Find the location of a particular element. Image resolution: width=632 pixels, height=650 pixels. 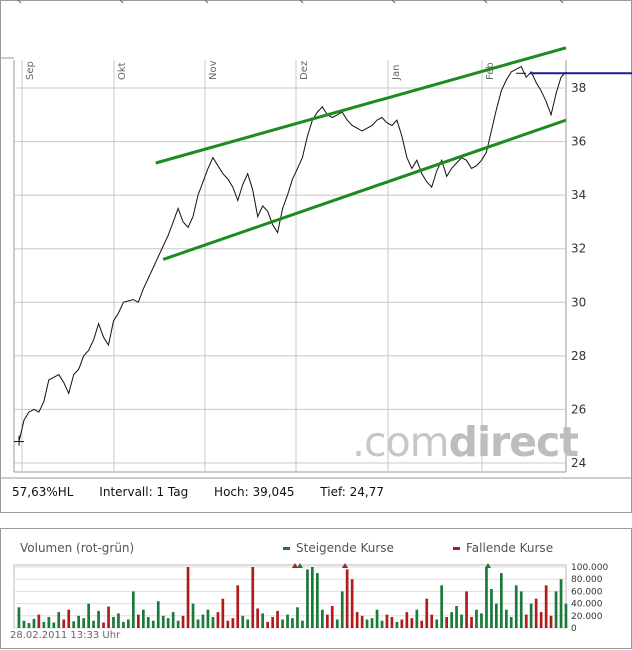

legend-rising: Steigende Kurse is located at coordinates (338, 548).